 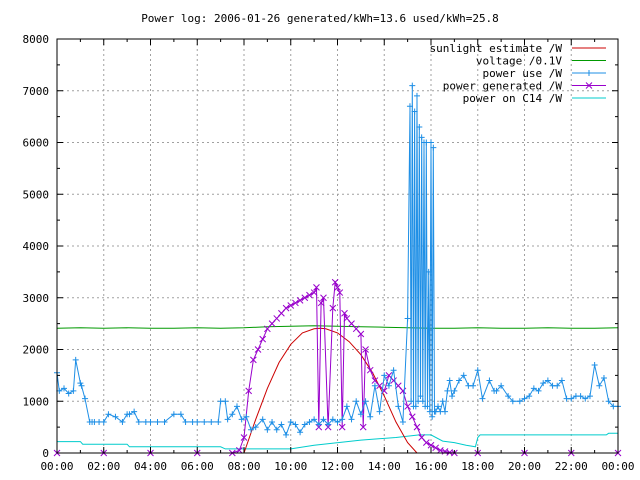 What do you see at coordinates (36, 298) in the screenshot?
I see `y-tick-label: 3000` at bounding box center [36, 298].